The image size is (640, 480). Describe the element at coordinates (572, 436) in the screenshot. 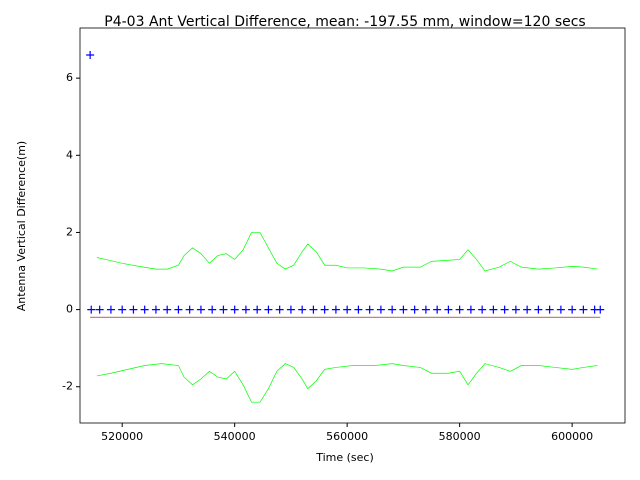

I see `x-tick-label: 600000` at that location.